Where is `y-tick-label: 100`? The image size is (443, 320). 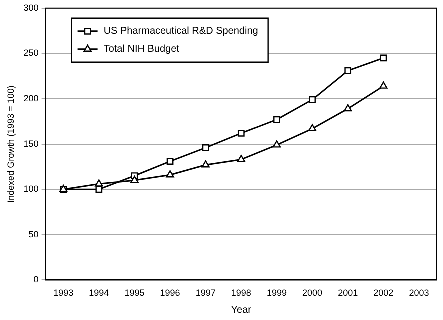 y-tick-label: 100 is located at coordinates (31, 189).